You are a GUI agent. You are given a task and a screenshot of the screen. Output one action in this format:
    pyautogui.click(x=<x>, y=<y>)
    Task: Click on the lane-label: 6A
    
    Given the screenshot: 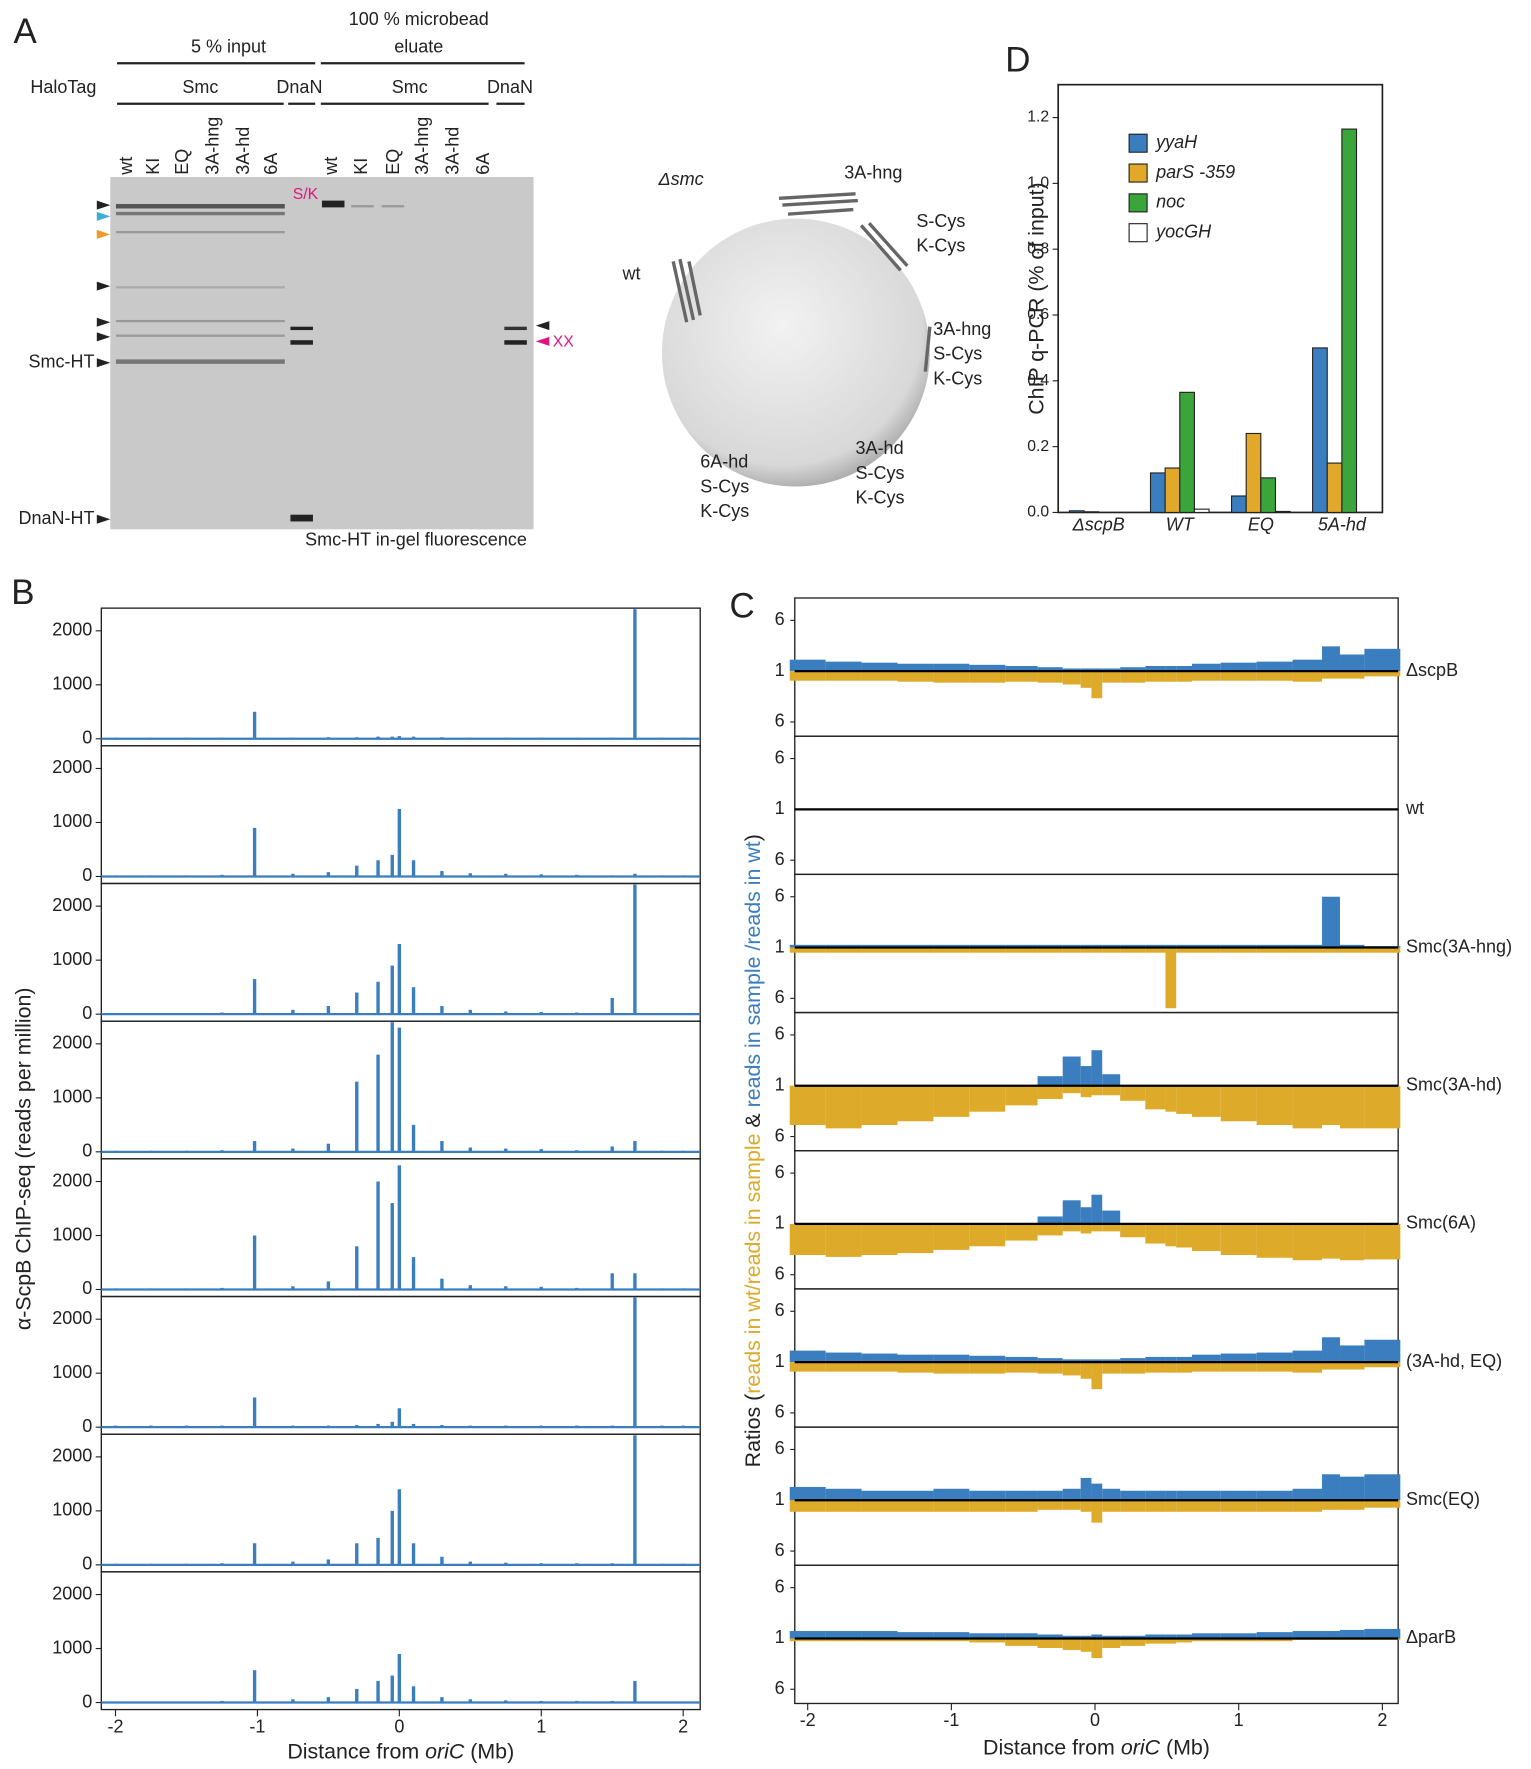 What is the action you would take?
    pyautogui.click(x=271, y=164)
    